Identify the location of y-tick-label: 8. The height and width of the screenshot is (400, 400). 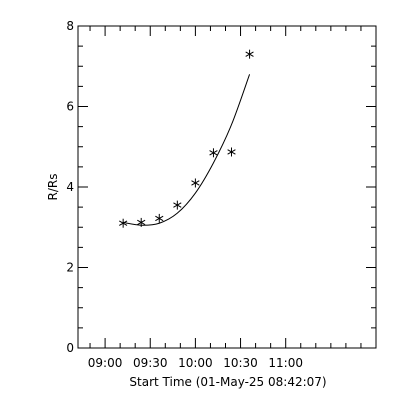
(70, 26).